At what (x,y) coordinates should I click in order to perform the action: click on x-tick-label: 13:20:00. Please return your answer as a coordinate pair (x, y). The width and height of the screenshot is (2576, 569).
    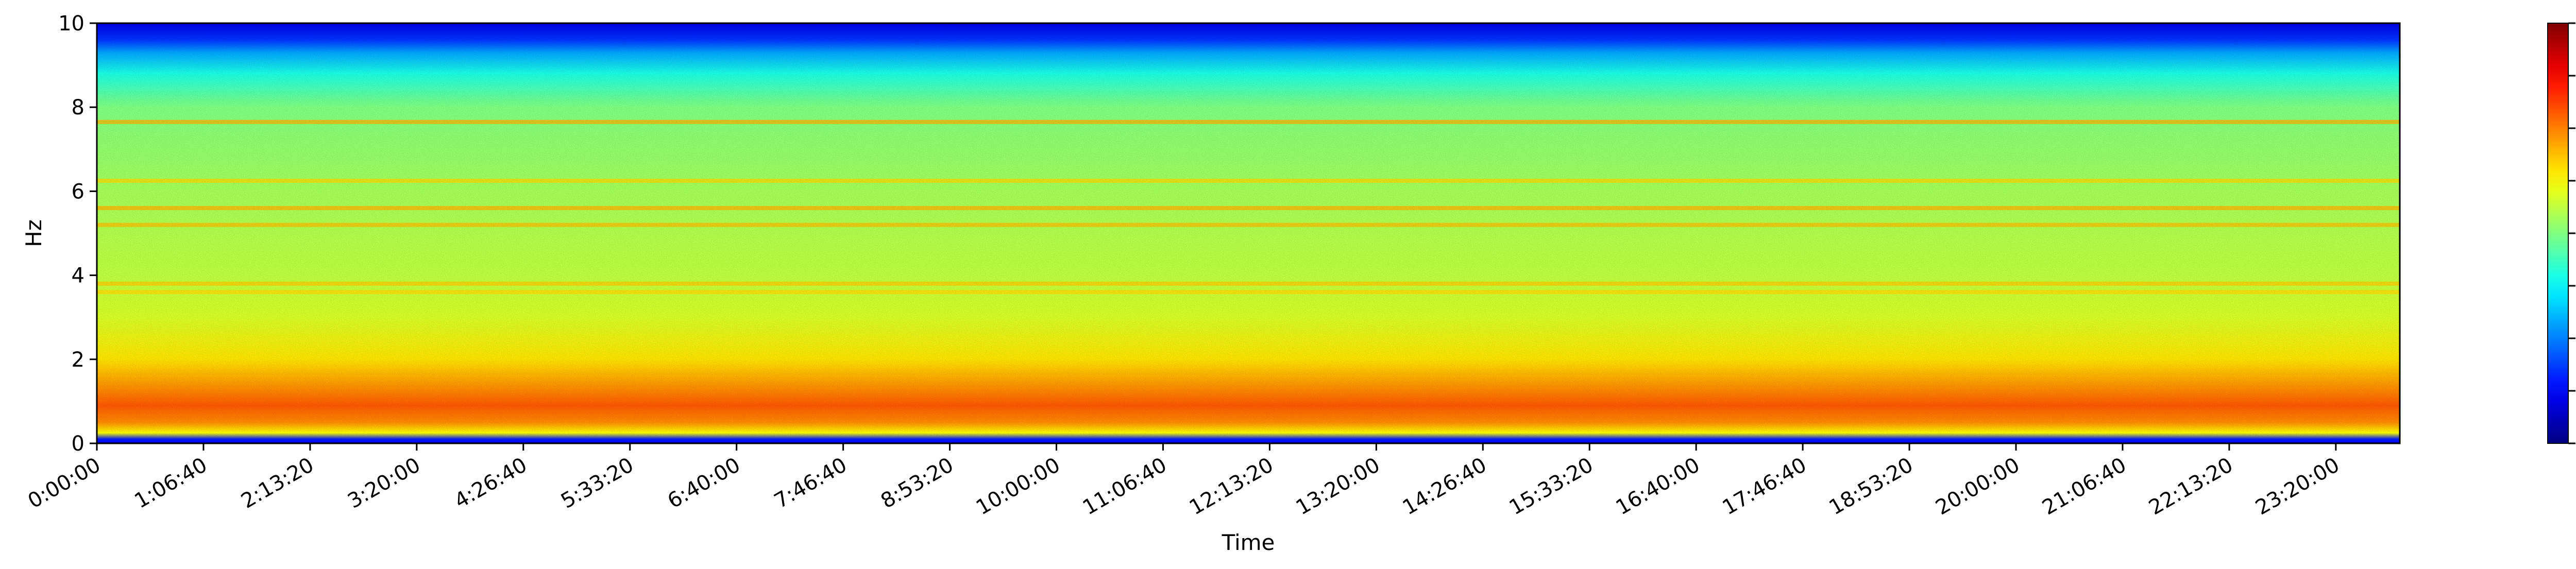
    Looking at the image, I should click on (1338, 486).